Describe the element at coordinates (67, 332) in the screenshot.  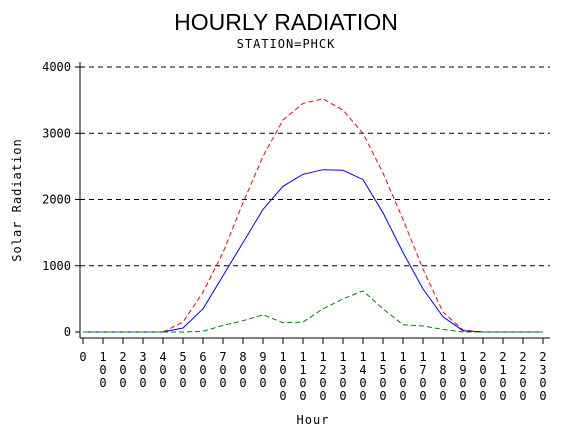
I see `y-tick-label: 0` at that location.